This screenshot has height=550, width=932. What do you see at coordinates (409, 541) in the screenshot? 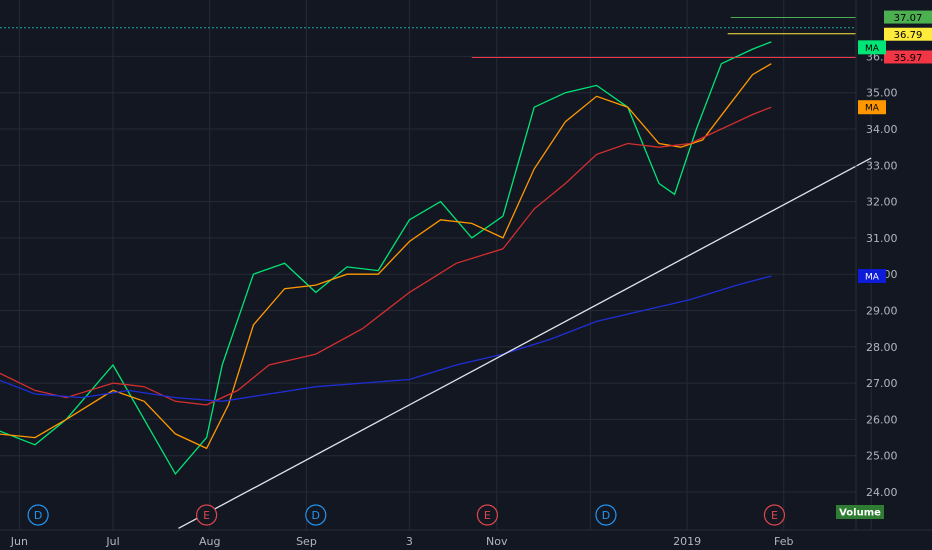
I see `time-tick-label: 3` at bounding box center [409, 541].